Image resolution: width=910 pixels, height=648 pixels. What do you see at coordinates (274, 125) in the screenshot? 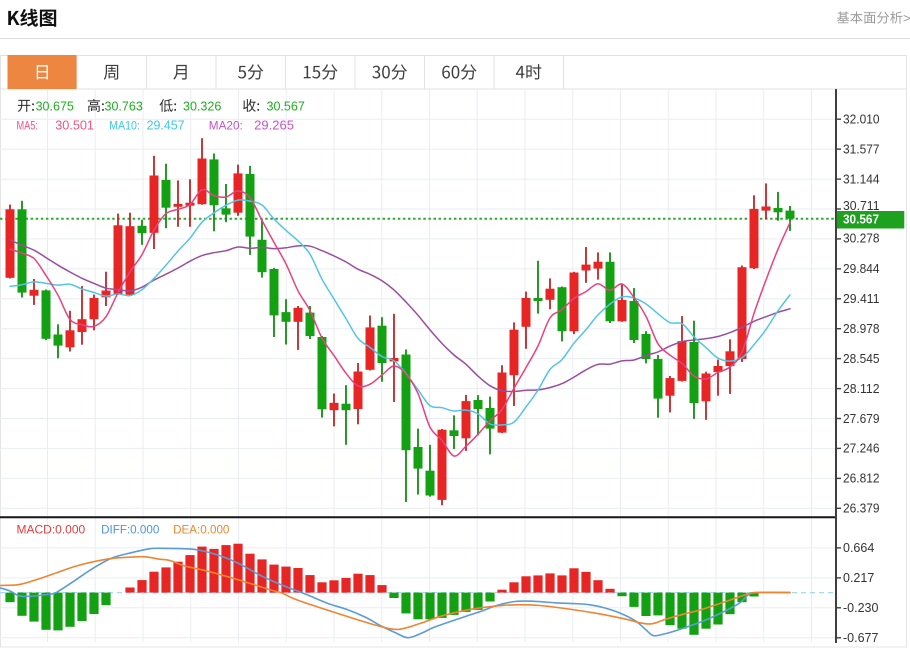
I see `svg-text: 29.265` at bounding box center [274, 125].